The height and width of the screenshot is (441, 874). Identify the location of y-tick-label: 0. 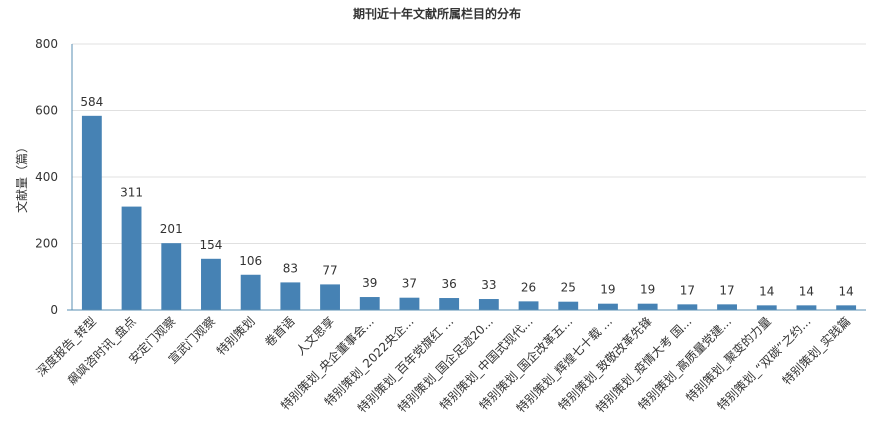
(54, 310).